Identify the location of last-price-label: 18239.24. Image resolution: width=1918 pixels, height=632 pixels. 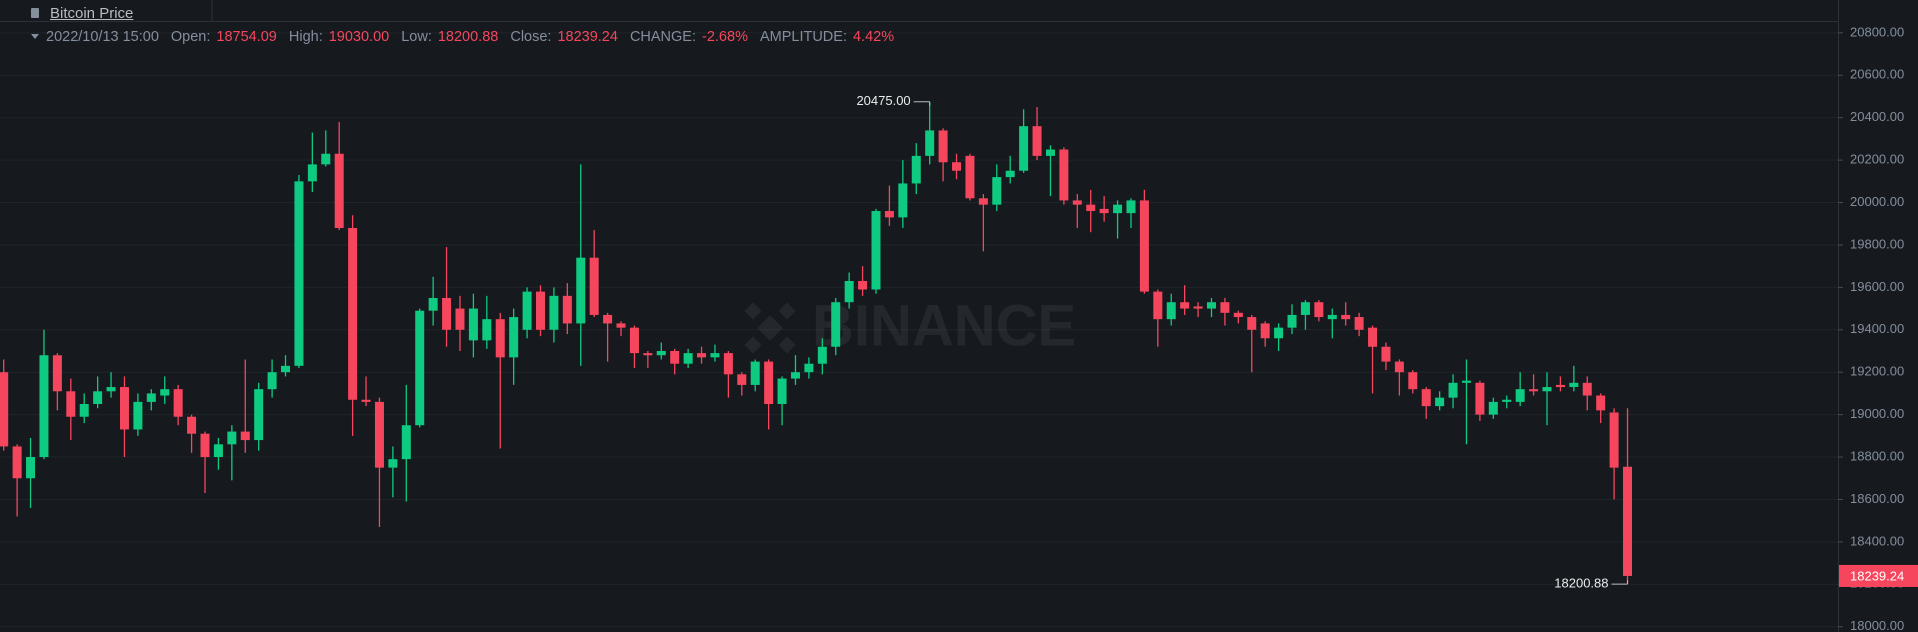
(1877, 575).